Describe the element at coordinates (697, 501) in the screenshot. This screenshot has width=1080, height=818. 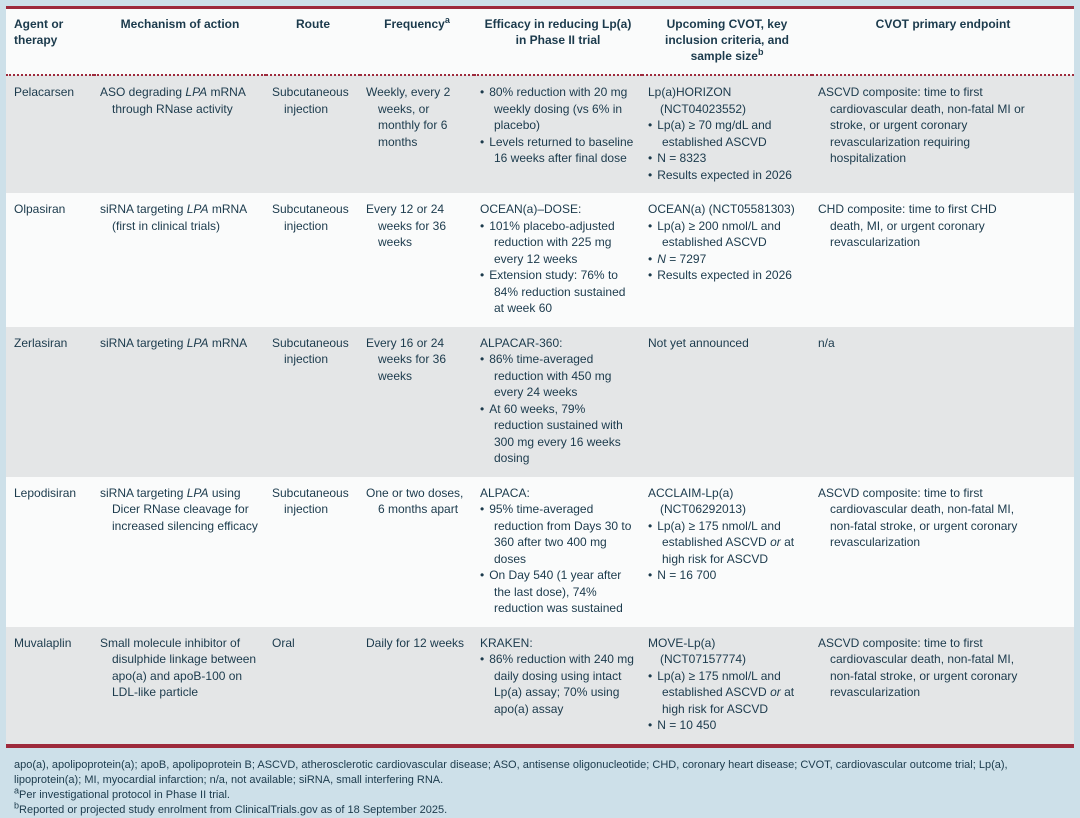
I see `trial-title: ACCLAIM-Lp(a) (NCT06292013)` at that location.